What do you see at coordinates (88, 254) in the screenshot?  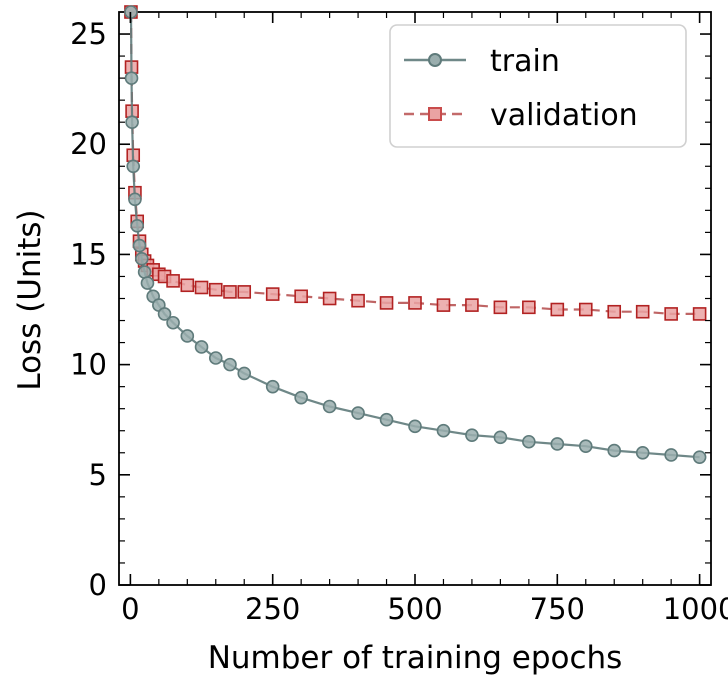 I see `y-tick-label: 15` at bounding box center [88, 254].